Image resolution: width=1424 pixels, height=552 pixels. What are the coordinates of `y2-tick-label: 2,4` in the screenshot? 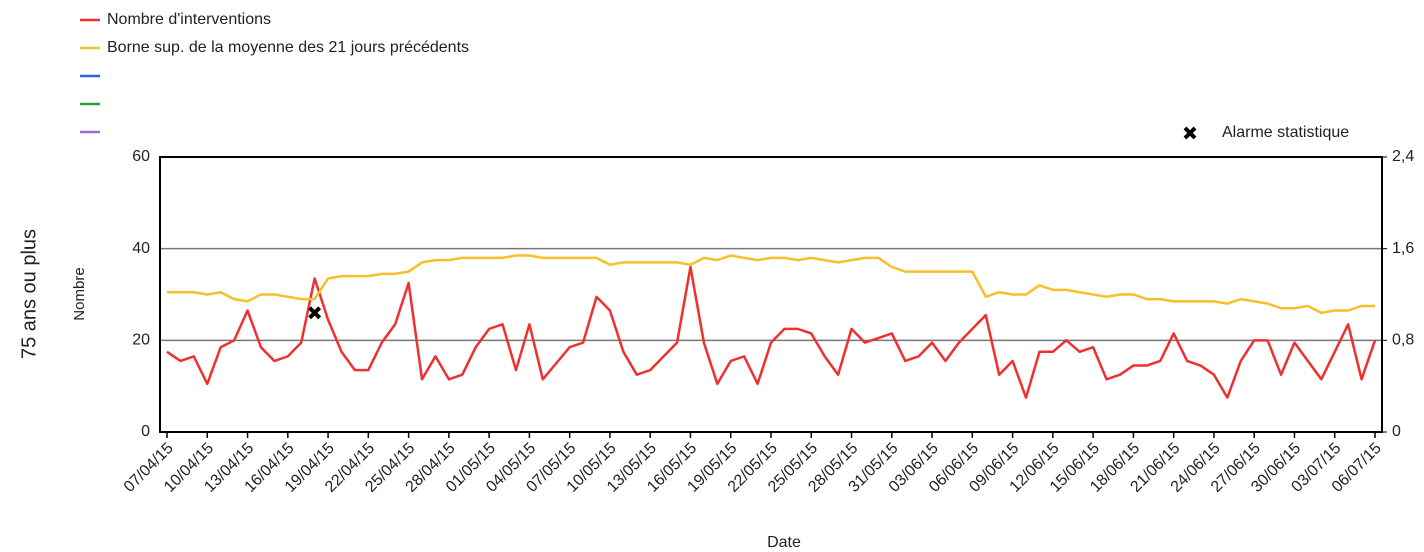 It's located at (1403, 156).